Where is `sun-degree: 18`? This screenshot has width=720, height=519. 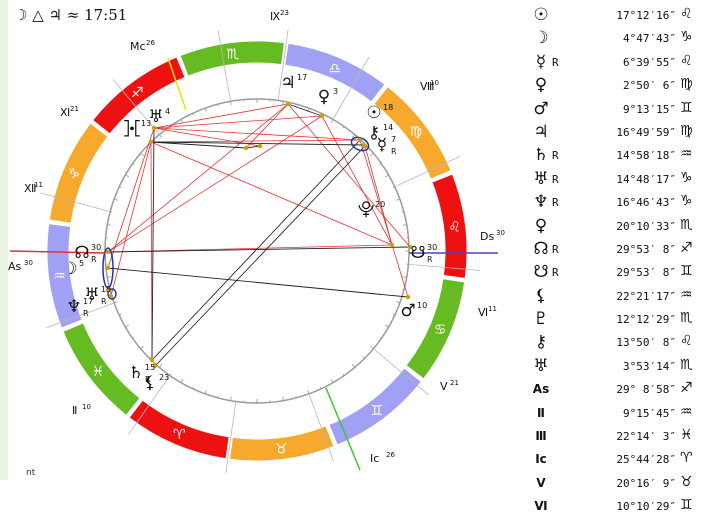 sun-degree: 18 is located at coordinates (388, 107).